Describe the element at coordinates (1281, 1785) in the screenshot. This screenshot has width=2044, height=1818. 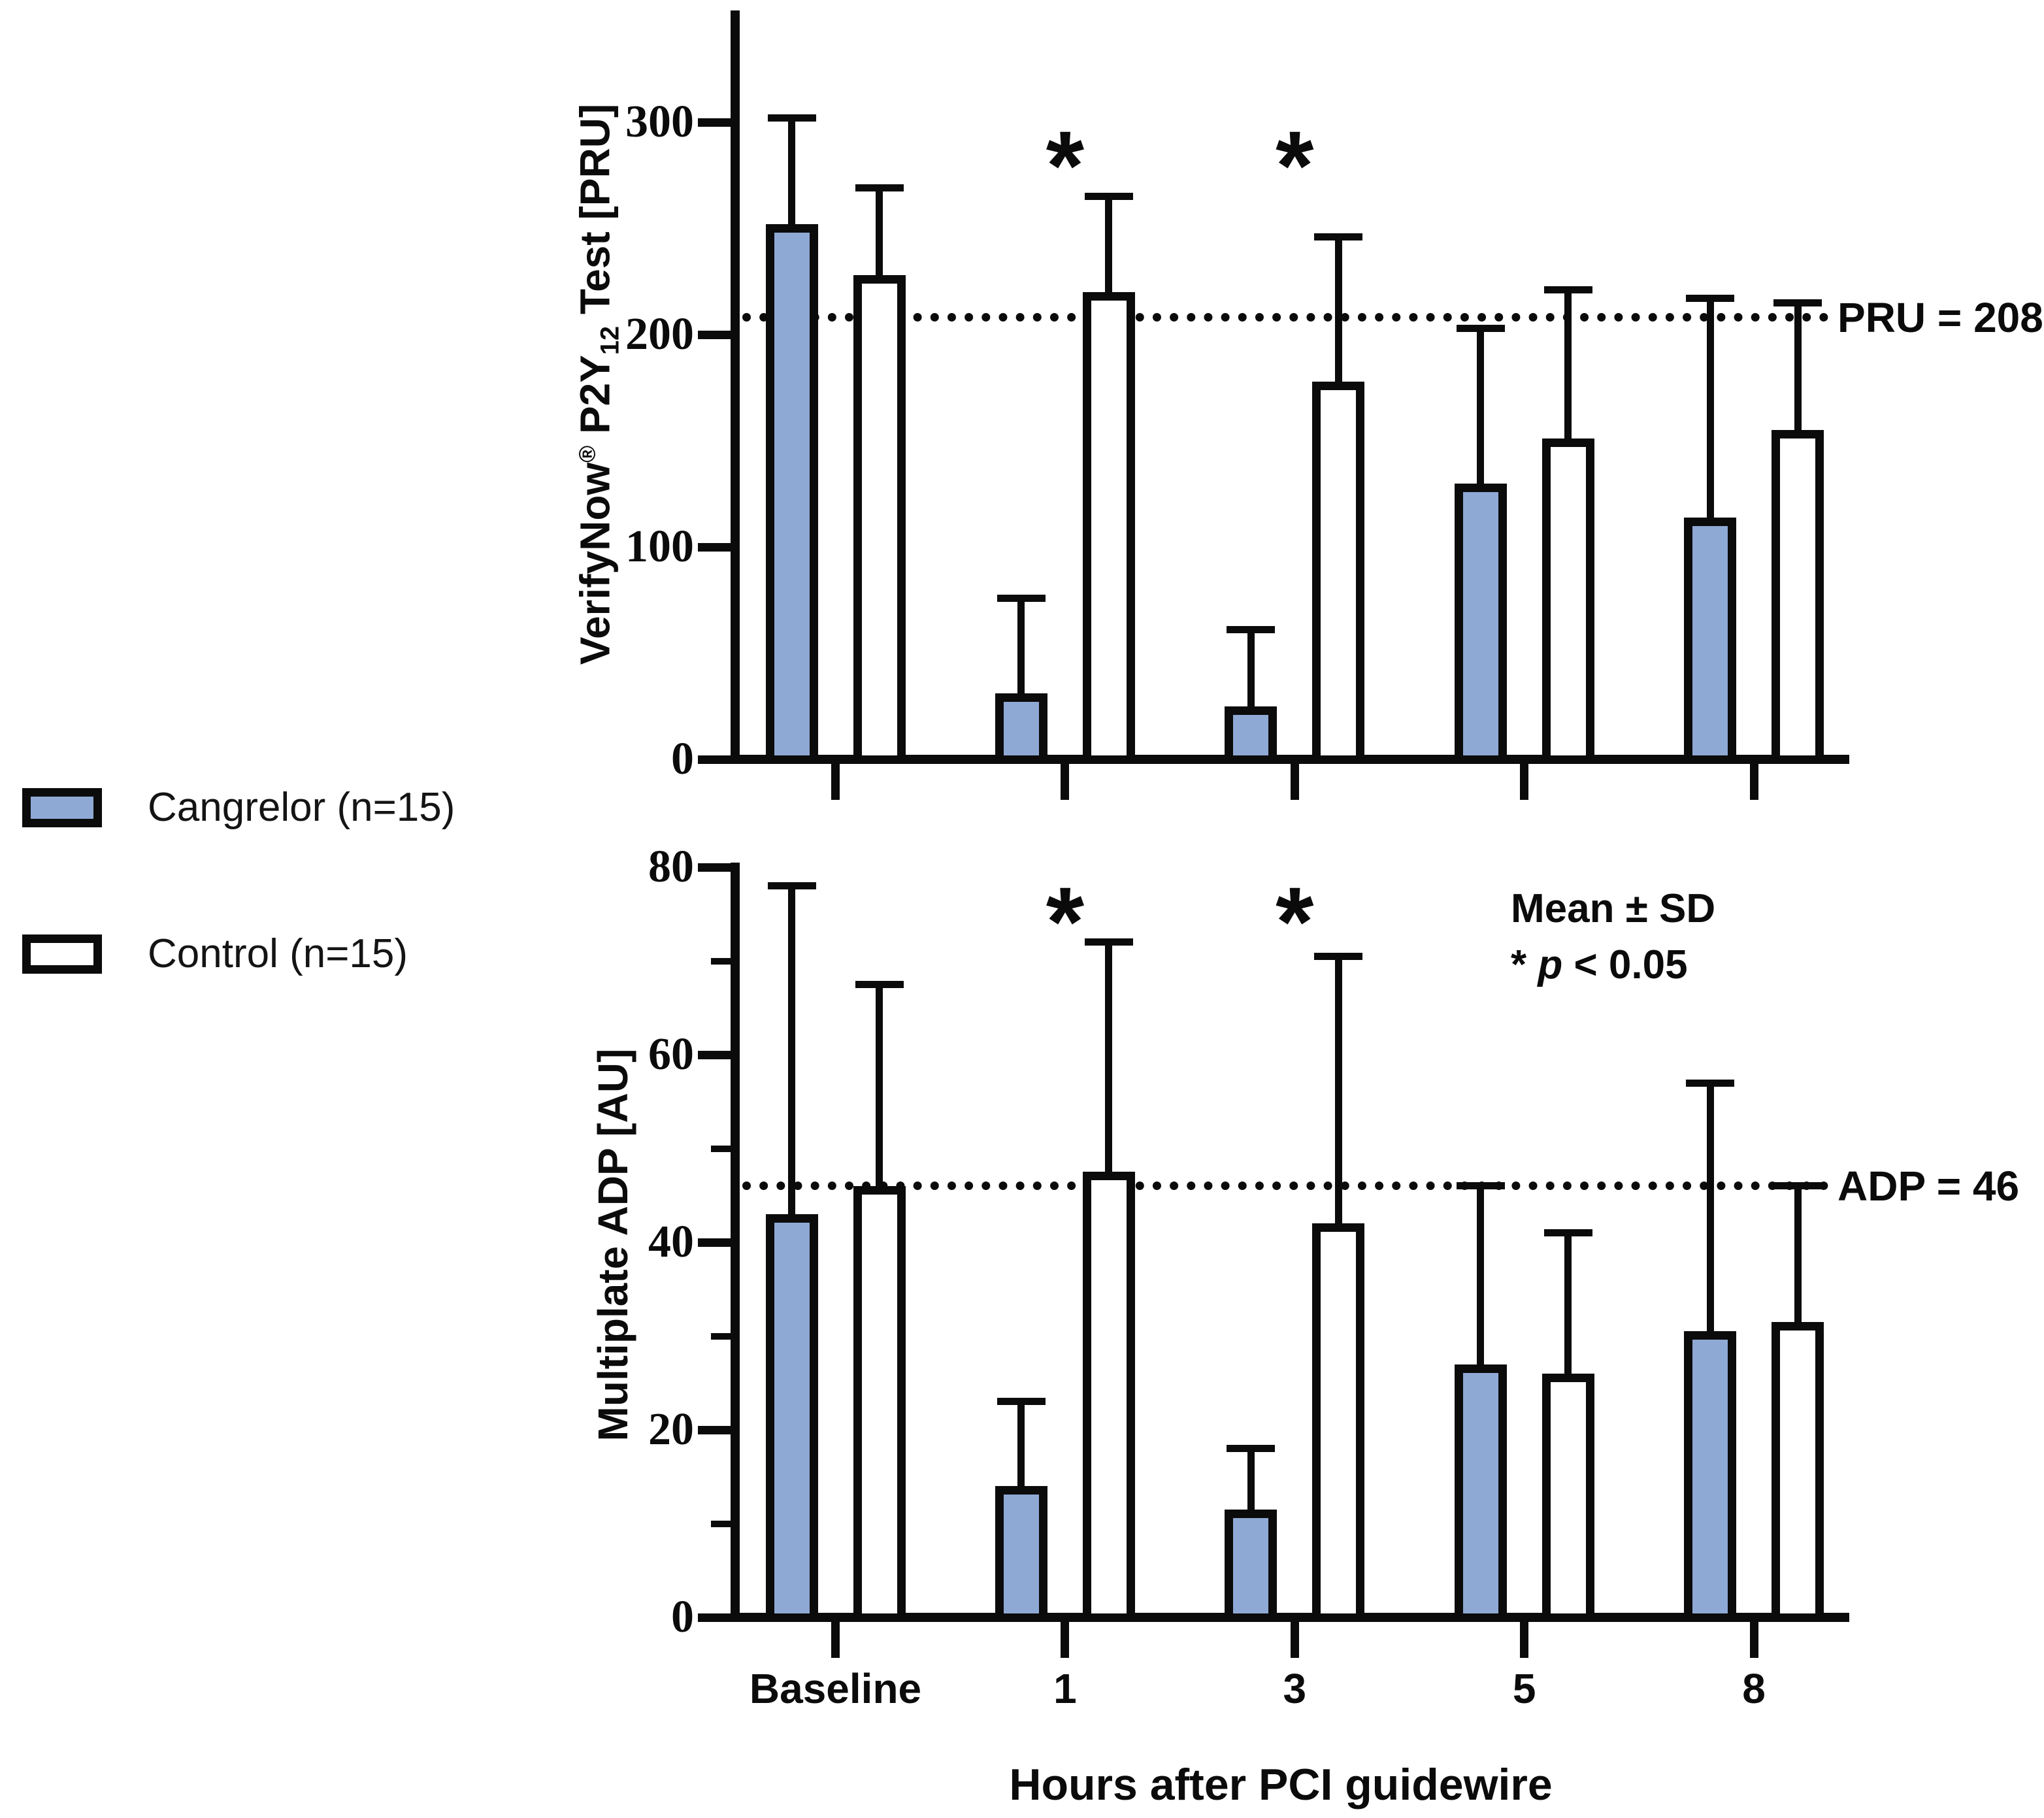
I see `x-axis-title: Hours after PCI guidewire` at that location.